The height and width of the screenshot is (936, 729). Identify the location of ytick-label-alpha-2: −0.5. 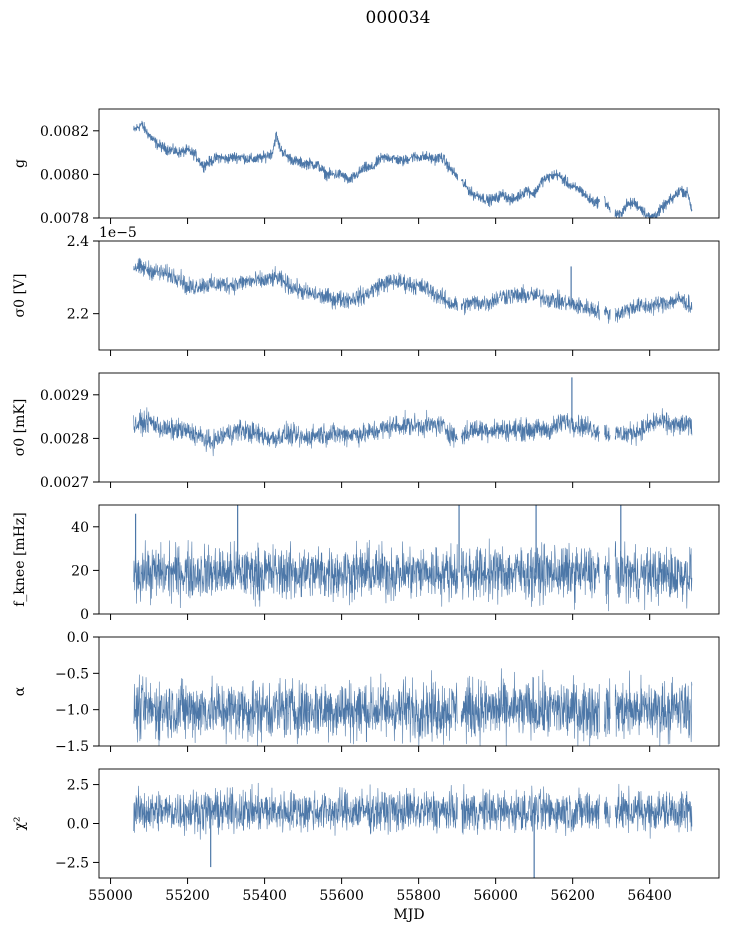
(72, 674).